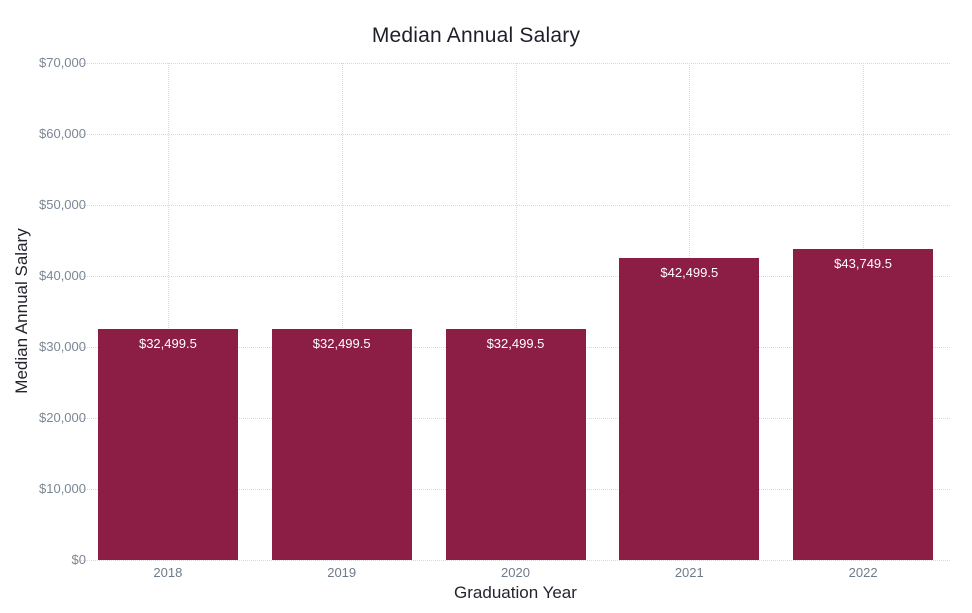  Describe the element at coordinates (342, 572) in the screenshot. I see `x-tick-label: 2019` at that location.